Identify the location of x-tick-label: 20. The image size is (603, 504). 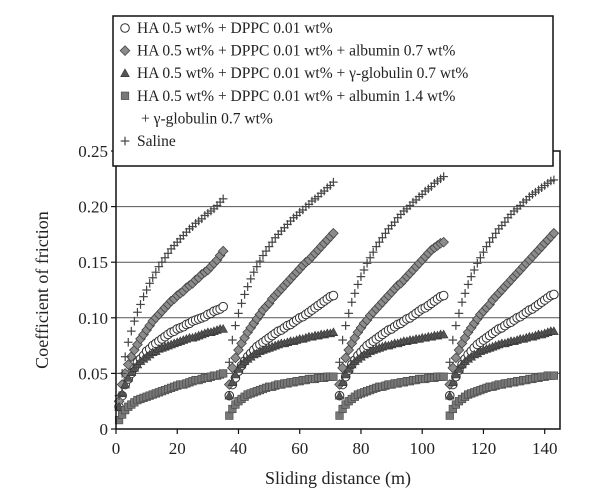
(177, 448).